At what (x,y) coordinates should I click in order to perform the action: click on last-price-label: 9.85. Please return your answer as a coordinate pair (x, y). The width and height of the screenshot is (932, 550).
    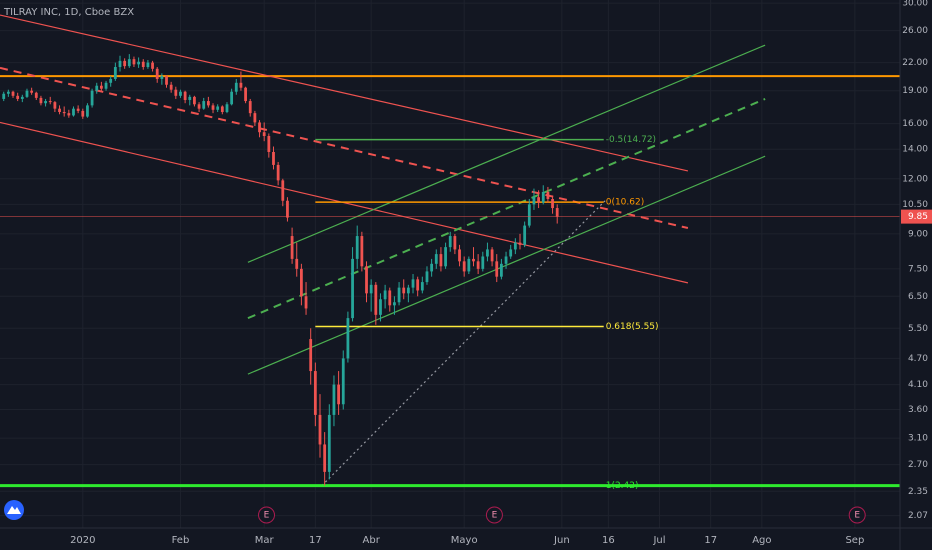
    Looking at the image, I should click on (918, 217).